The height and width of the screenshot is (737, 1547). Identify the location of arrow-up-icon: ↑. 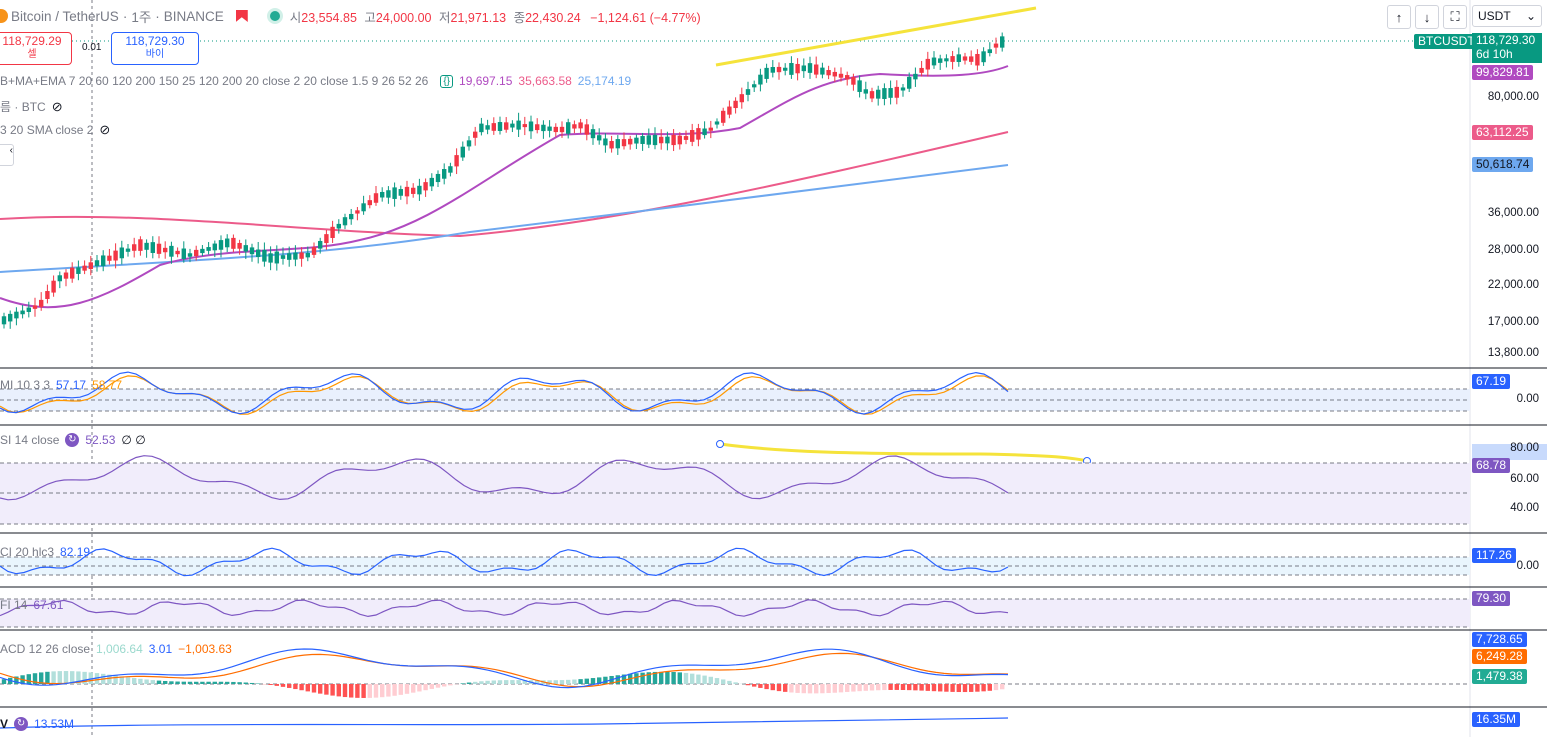
(1399, 17).